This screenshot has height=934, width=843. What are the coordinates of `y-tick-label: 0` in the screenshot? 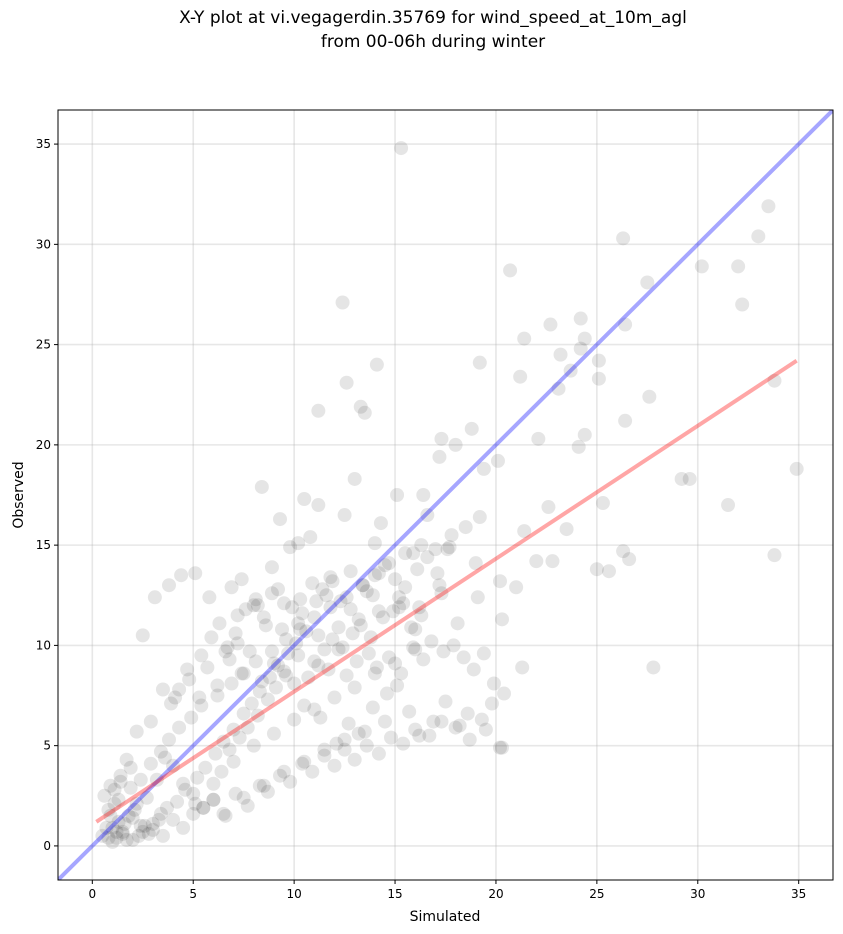 It's located at (47, 846).